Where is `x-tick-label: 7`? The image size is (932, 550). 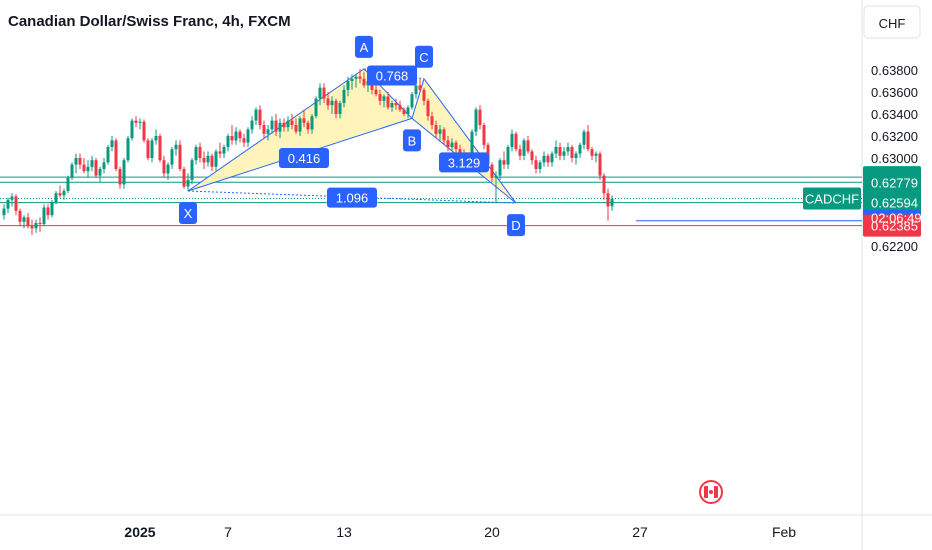
x-tick-label: 7 is located at coordinates (228, 532).